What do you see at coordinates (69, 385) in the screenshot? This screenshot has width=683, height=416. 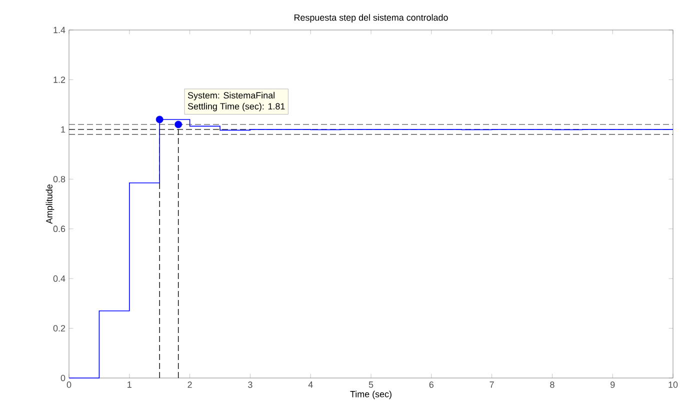 I see `x-tick-label: 0` at bounding box center [69, 385].